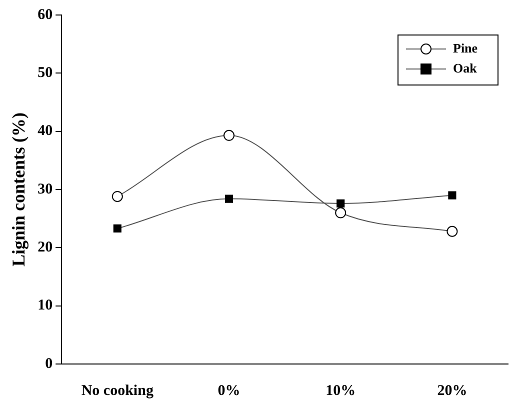  I want to click on legend-label: Oak, so click(465, 68).